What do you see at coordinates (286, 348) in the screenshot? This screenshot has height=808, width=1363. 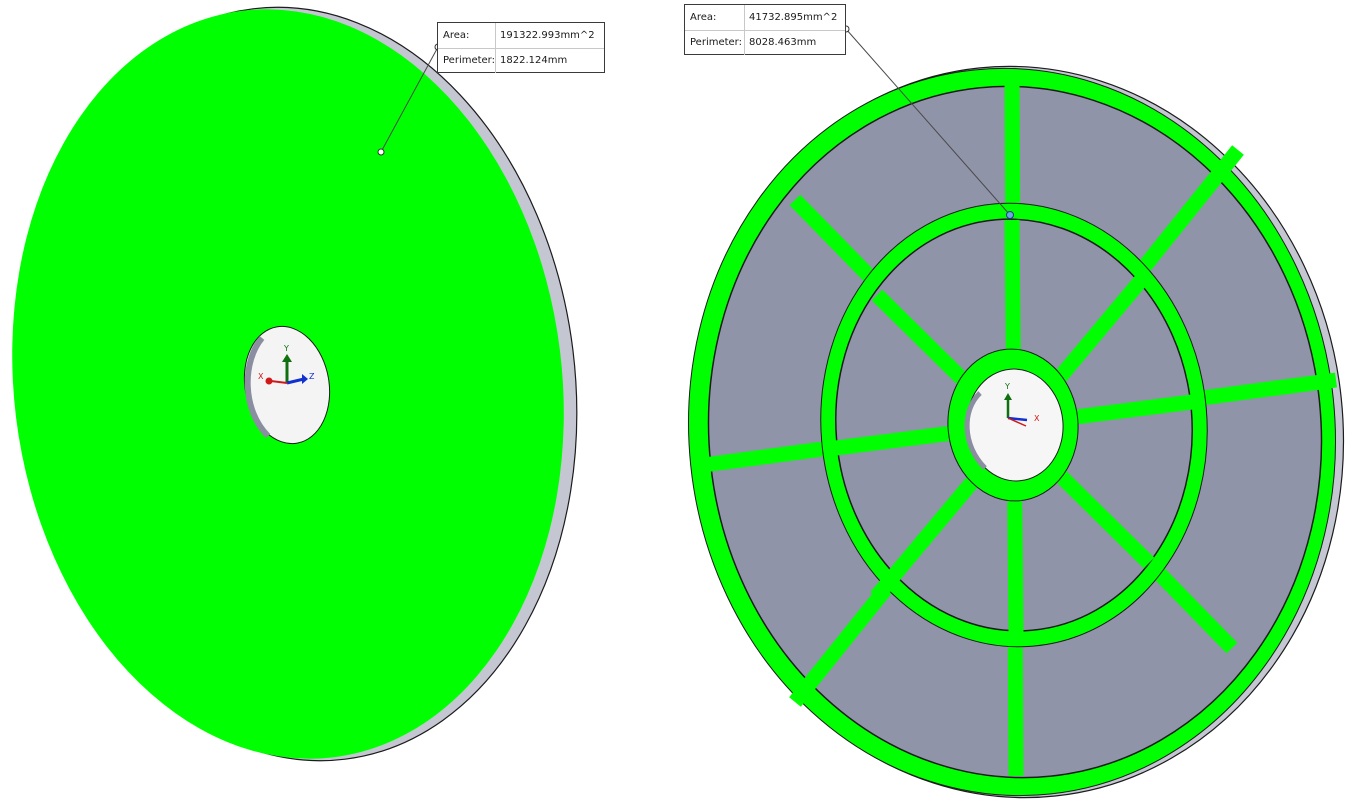 I see `triad-y-label: Y` at bounding box center [286, 348].